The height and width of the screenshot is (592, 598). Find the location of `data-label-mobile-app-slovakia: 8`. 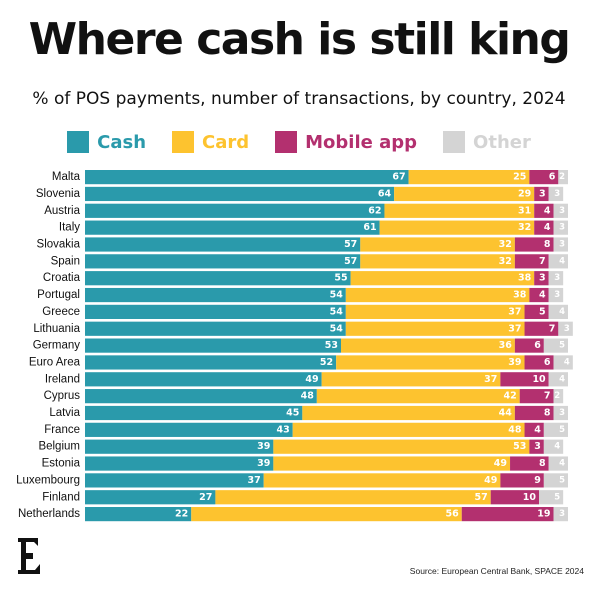

data-label-mobile-app-slovakia: 8 is located at coordinates (547, 244).